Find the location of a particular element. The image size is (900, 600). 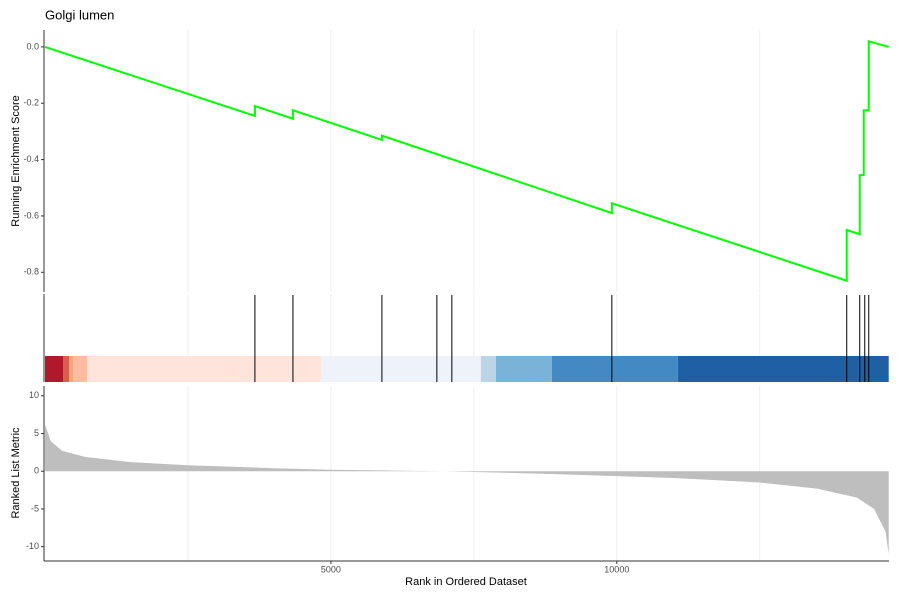

x-tick-label: 10000 is located at coordinates (616, 569).